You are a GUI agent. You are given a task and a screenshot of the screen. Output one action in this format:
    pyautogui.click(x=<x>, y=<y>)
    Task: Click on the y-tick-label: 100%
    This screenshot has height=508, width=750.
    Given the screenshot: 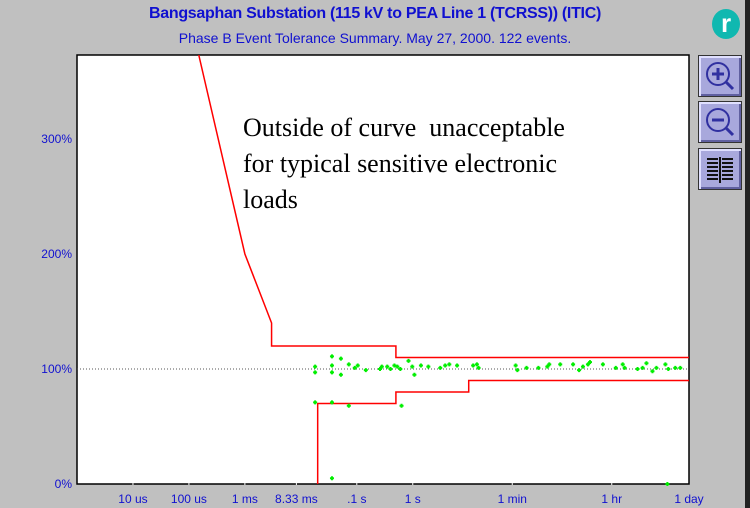 What is the action you would take?
    pyautogui.click(x=56, y=369)
    